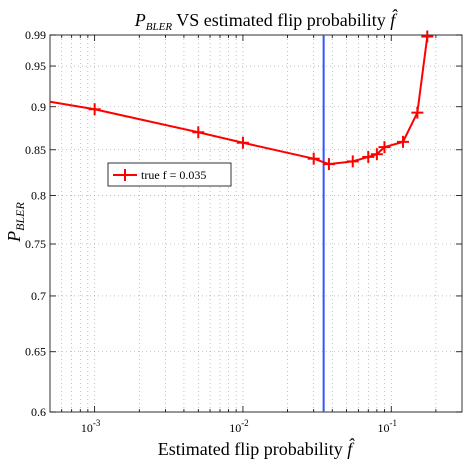 The image size is (471, 465). What do you see at coordinates (256, 448) in the screenshot?
I see `x-axis-label: Estimated flip probability f̂` at bounding box center [256, 448].